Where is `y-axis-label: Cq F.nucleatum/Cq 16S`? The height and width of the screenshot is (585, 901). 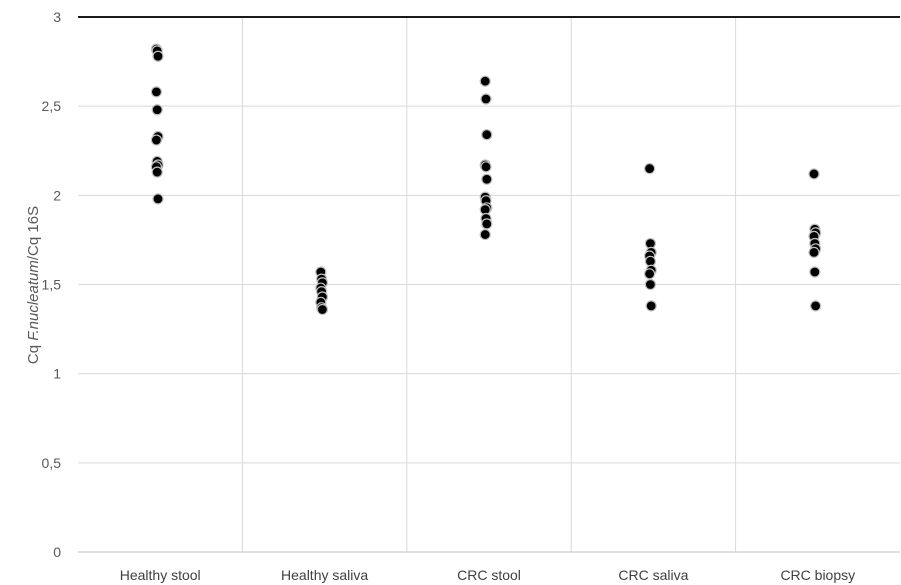 y-axis-label: Cq F.nucleatum/Cq 16S is located at coordinates (33, 285).